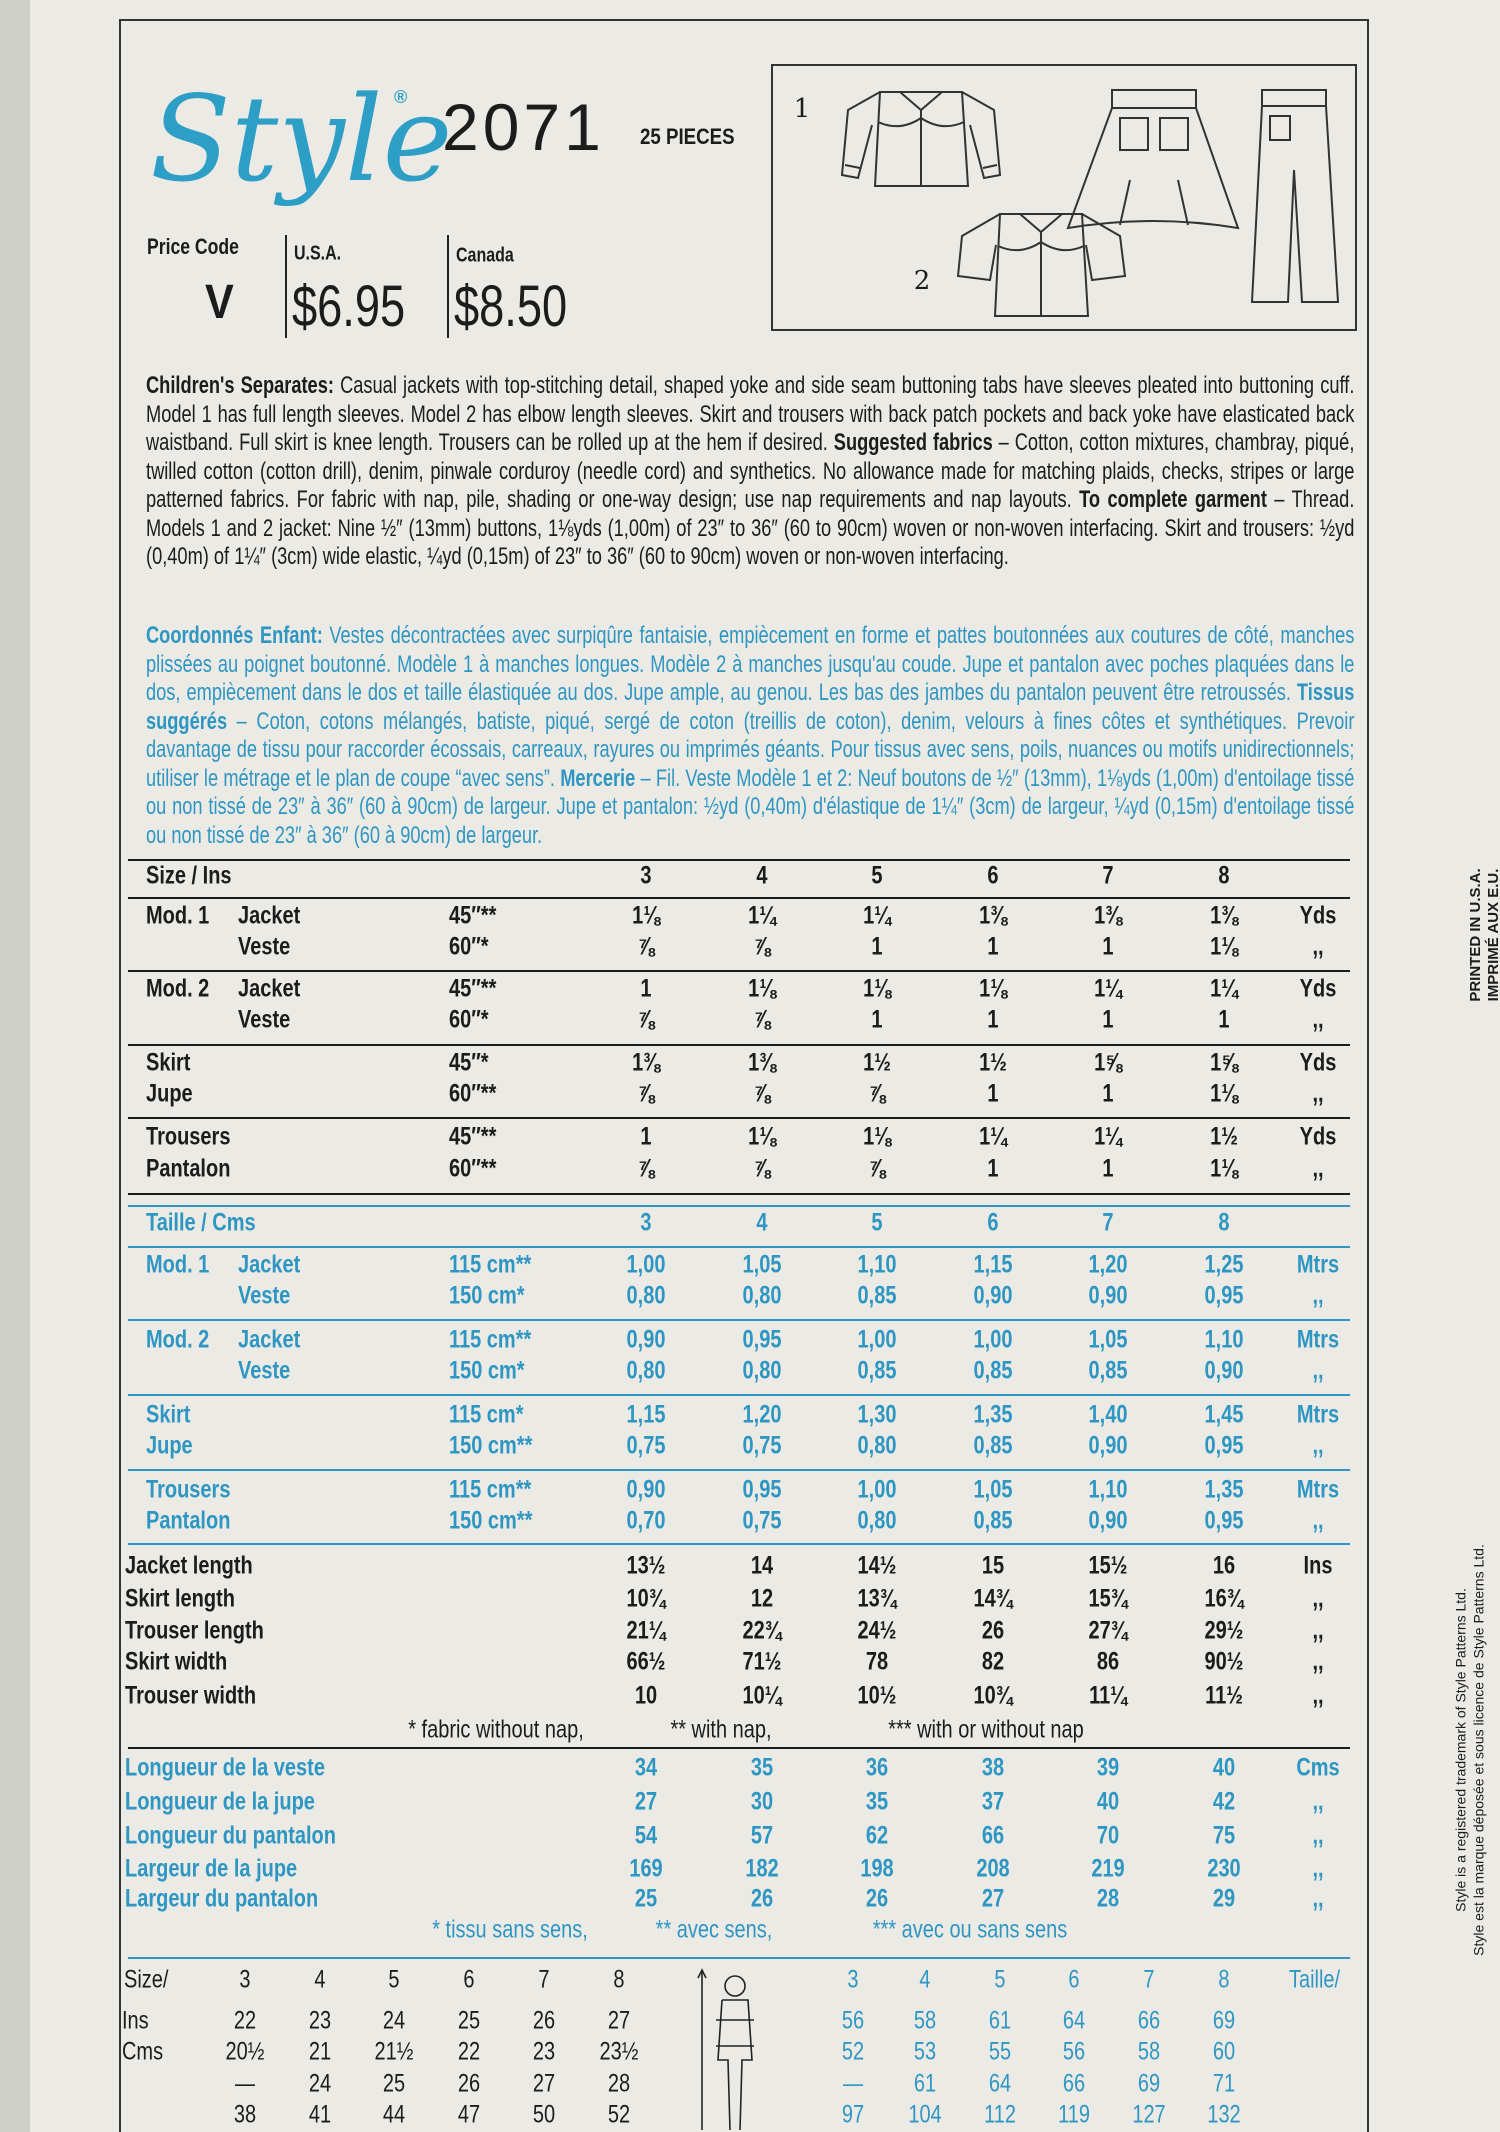 The image size is (1500, 2132). I want to click on measurement-value: 62, so click(877, 1836).